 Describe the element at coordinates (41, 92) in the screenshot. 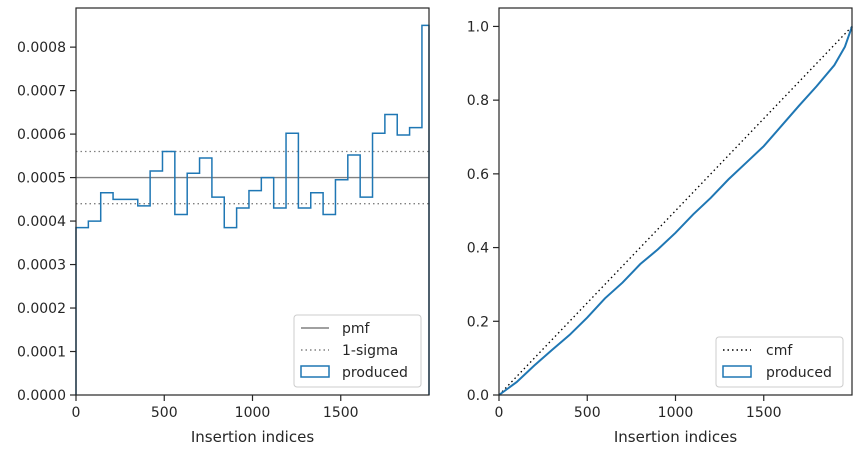

I see `y-tick-label: 0.0007` at that location.